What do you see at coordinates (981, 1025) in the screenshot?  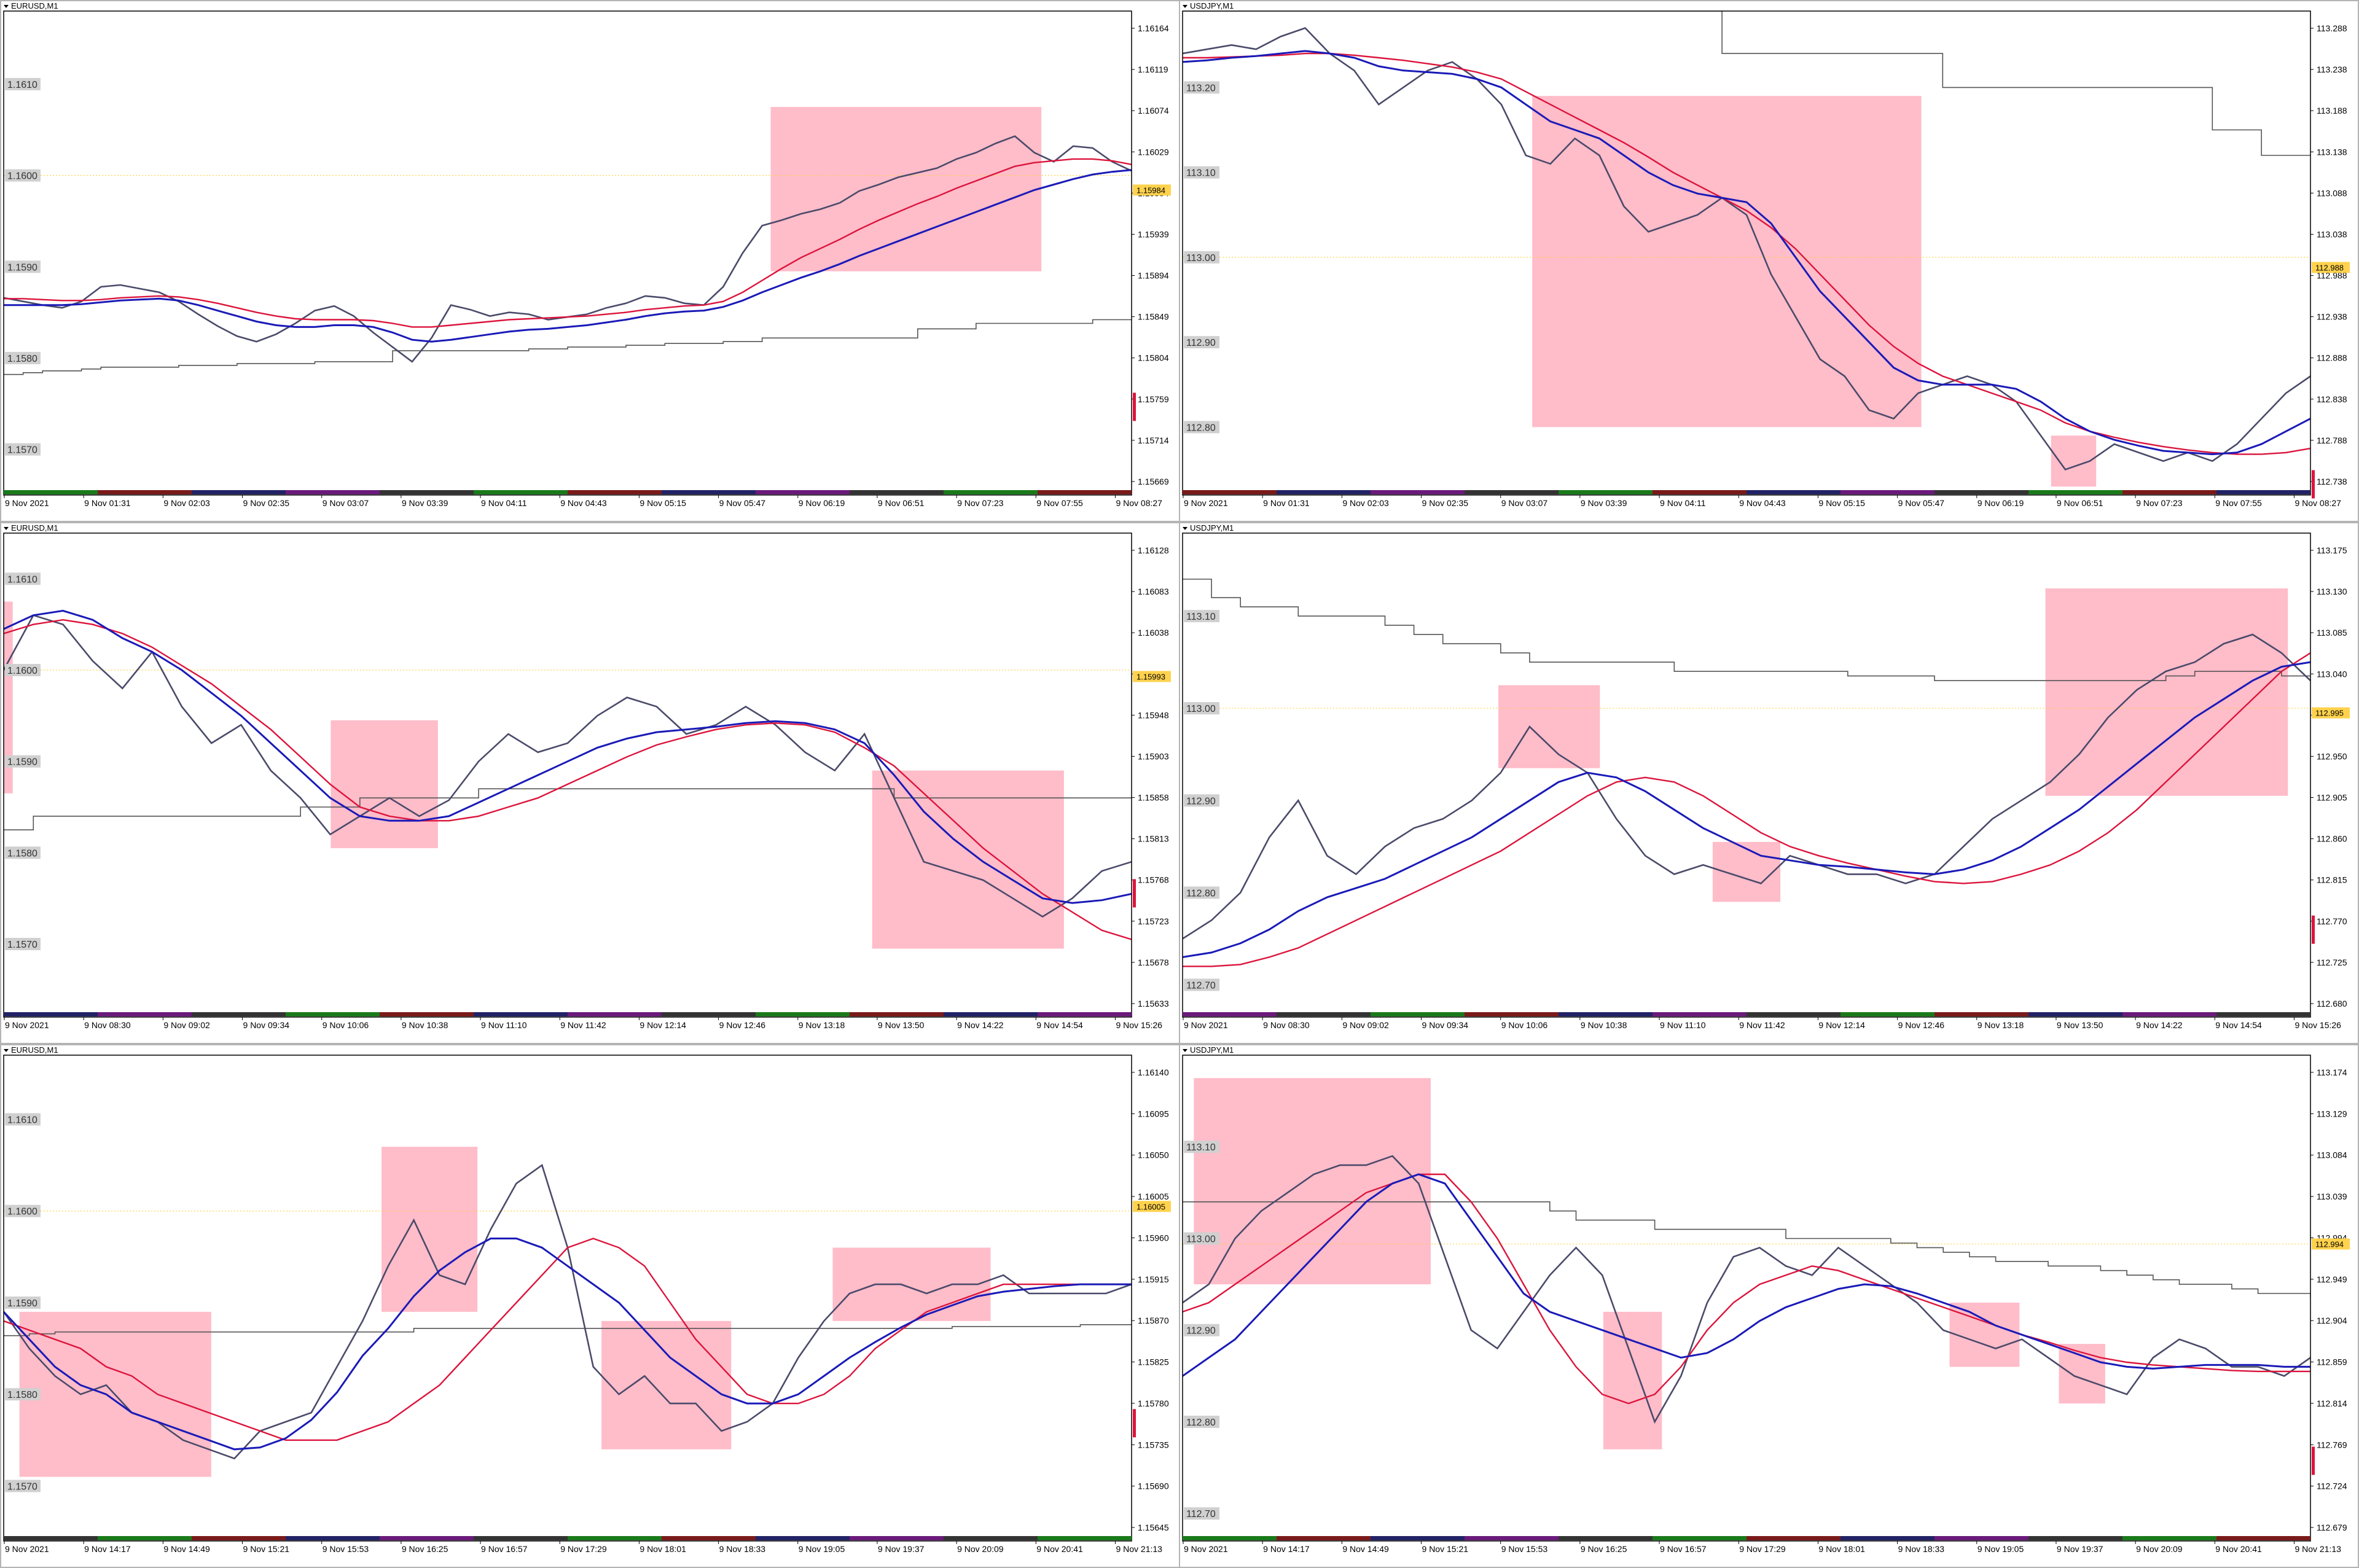 I see `time-tick-label-12: 9 Nov 14:22` at bounding box center [981, 1025].